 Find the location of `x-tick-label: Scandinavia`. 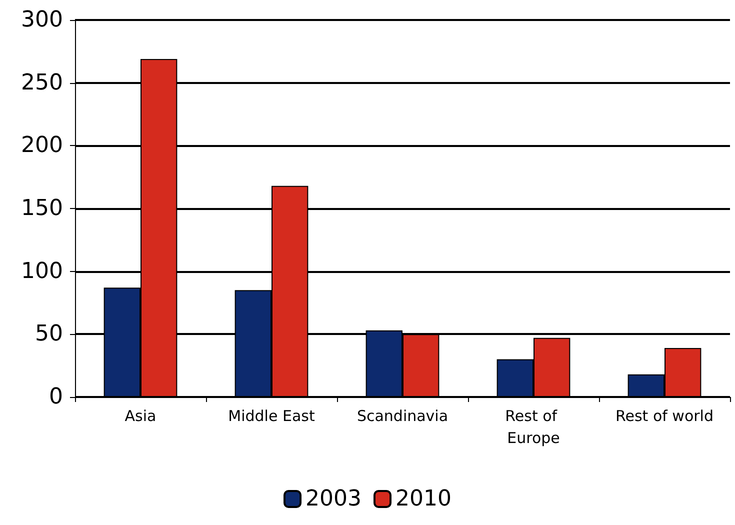

x-tick-label: Scandinavia is located at coordinates (402, 416).